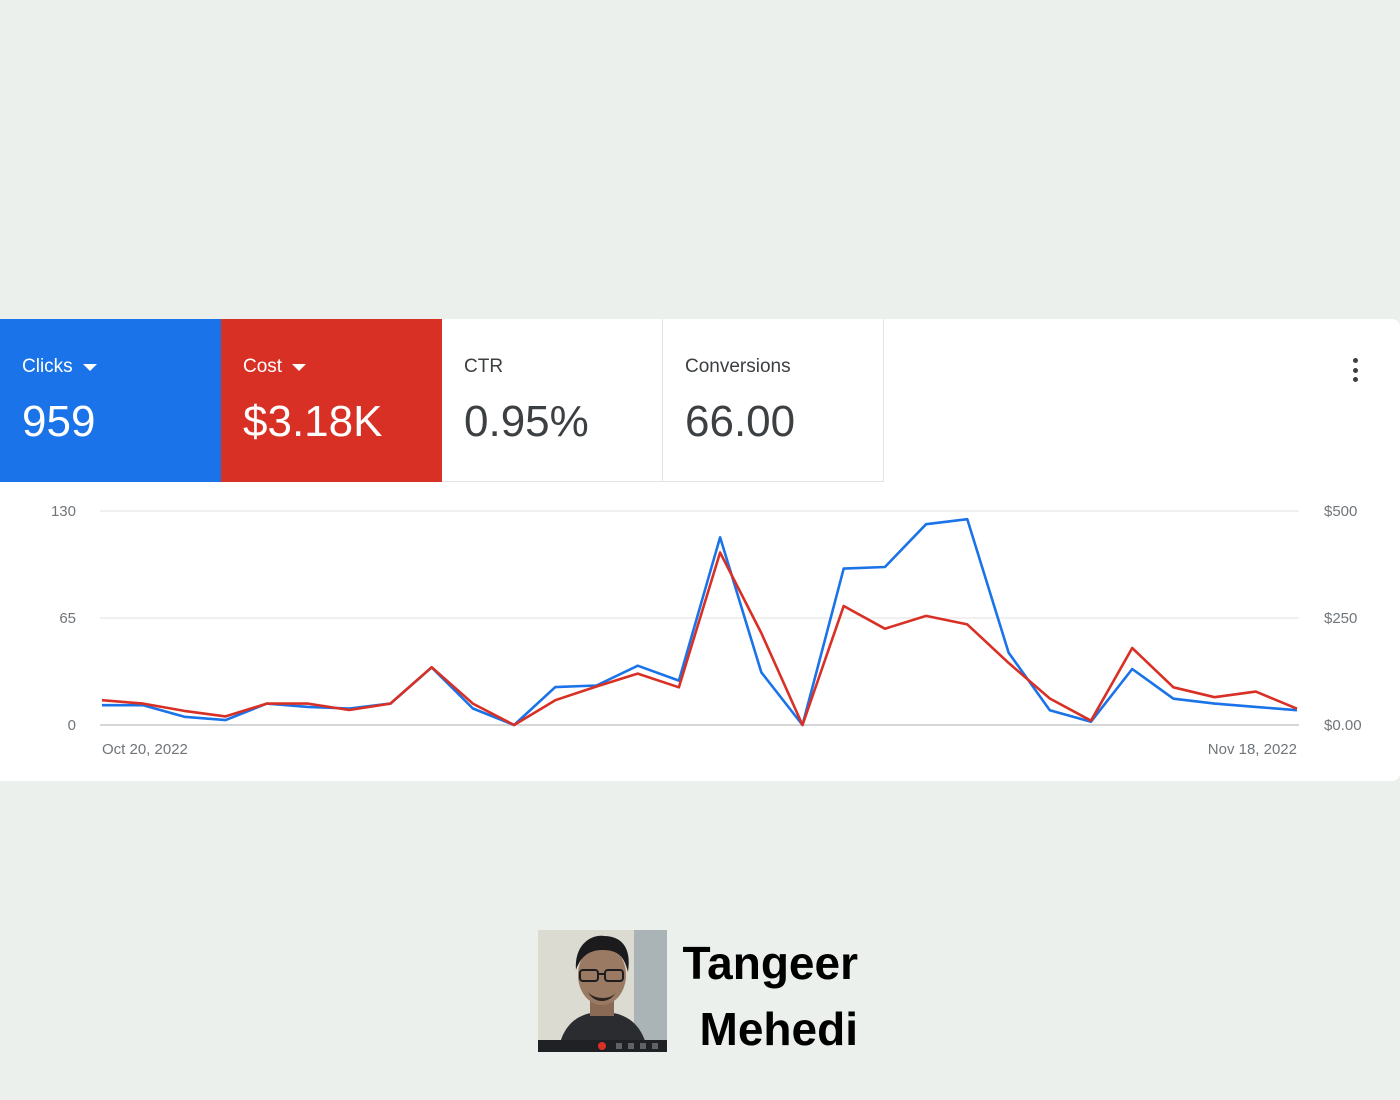 Image resolution: width=1400 pixels, height=1100 pixels. What do you see at coordinates (778, 1029) in the screenshot?
I see `author-last-name: Mehedi` at bounding box center [778, 1029].